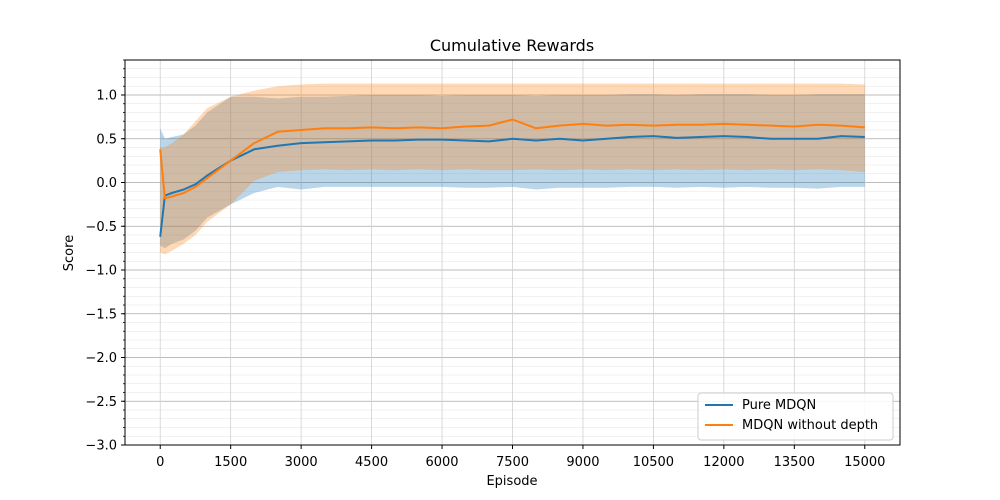 The height and width of the screenshot is (500, 1000). I want to click on y-axis-label: Score, so click(69, 253).